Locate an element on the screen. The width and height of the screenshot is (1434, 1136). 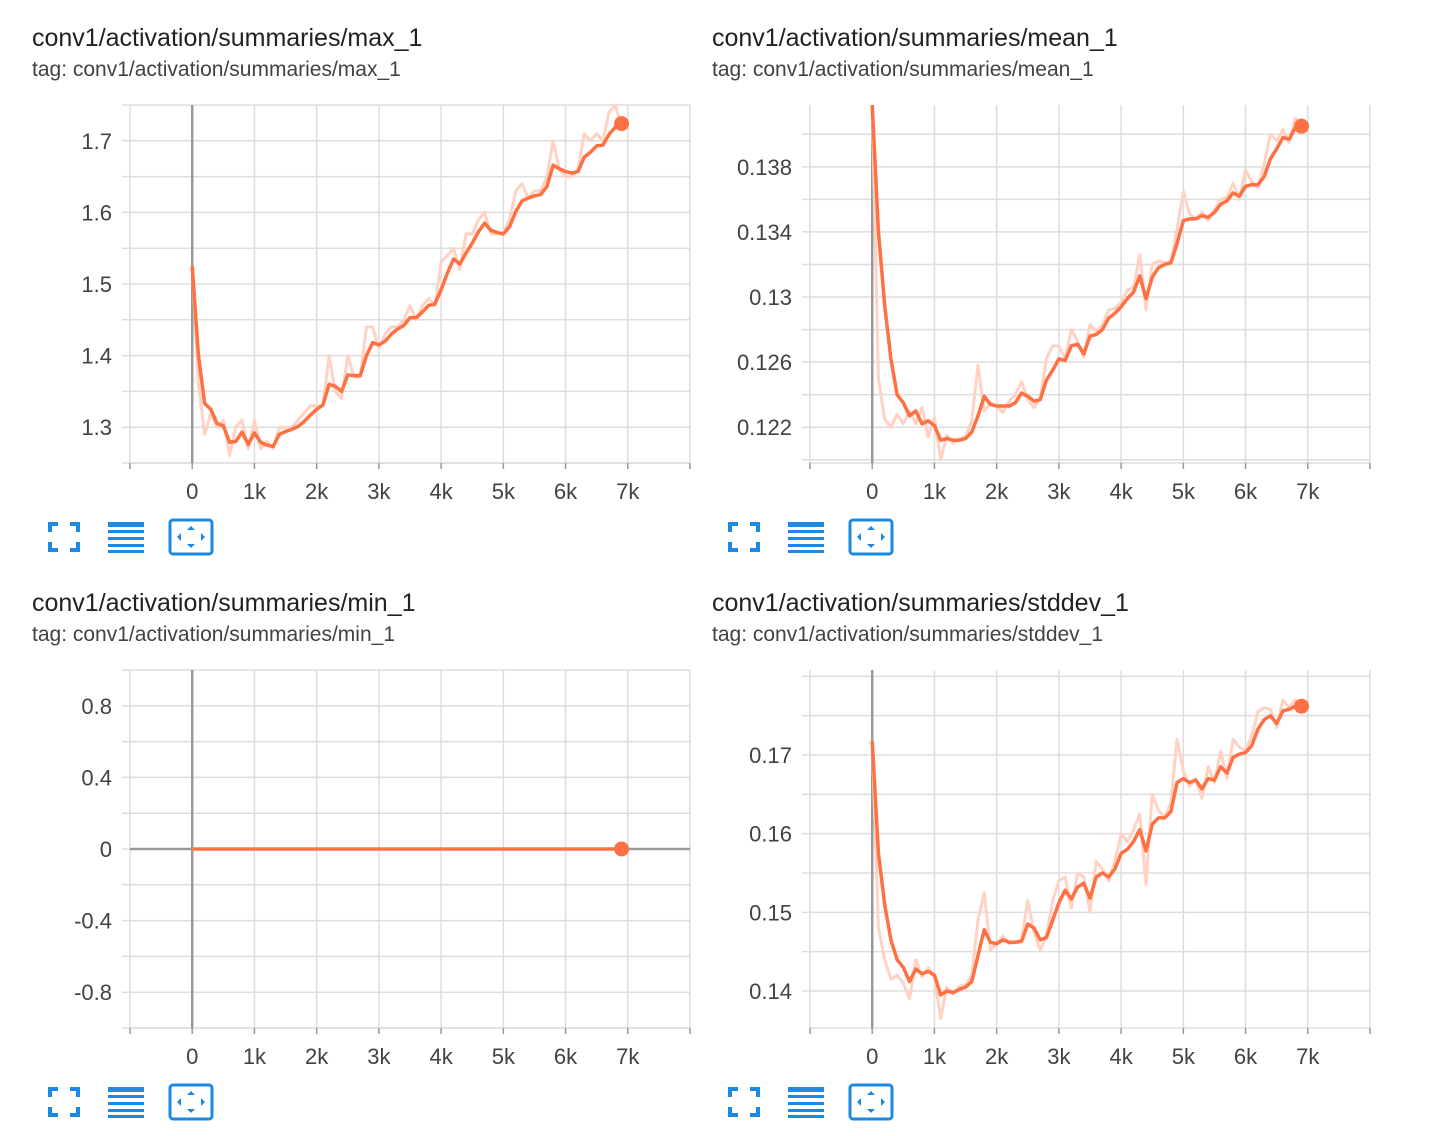
chart-title: conv1/activation/summaries/stddev_1 is located at coordinates (920, 603).